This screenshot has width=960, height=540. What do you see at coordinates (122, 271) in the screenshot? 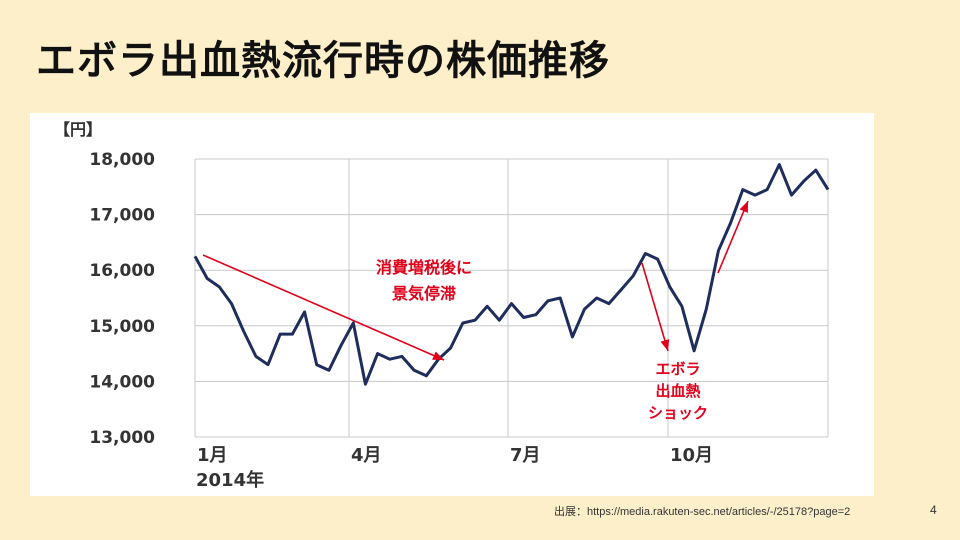
I see `y-tick-label: 16,000` at bounding box center [122, 271].